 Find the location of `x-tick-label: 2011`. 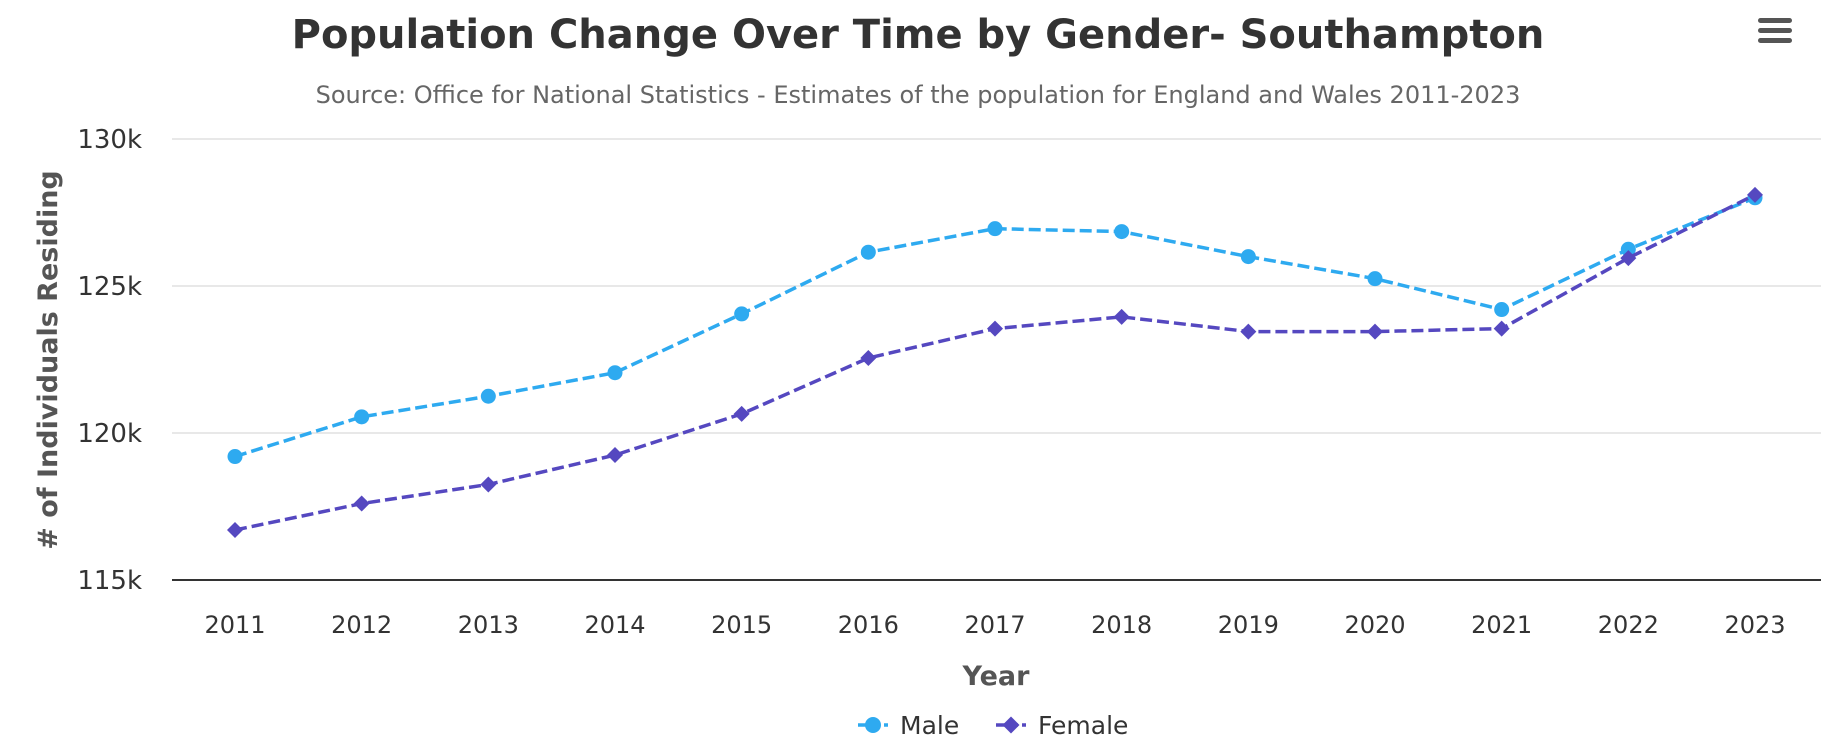

x-tick-label: 2011 is located at coordinates (234, 625).